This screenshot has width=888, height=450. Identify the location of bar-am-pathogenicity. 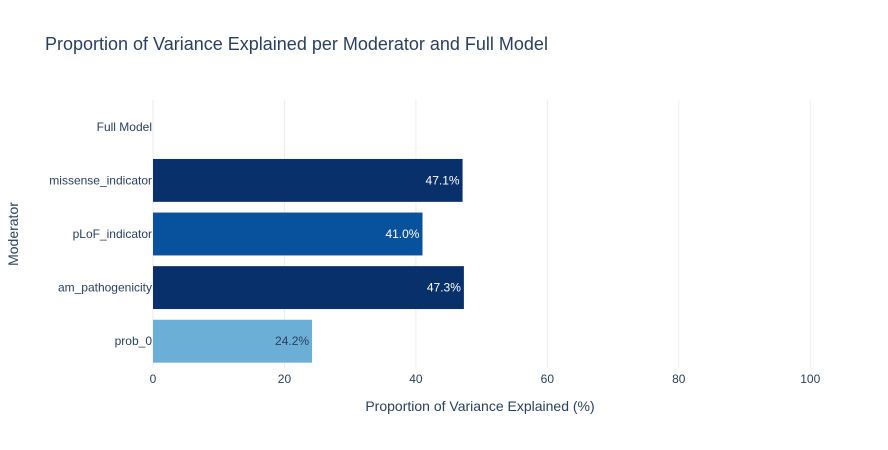
(308, 288).